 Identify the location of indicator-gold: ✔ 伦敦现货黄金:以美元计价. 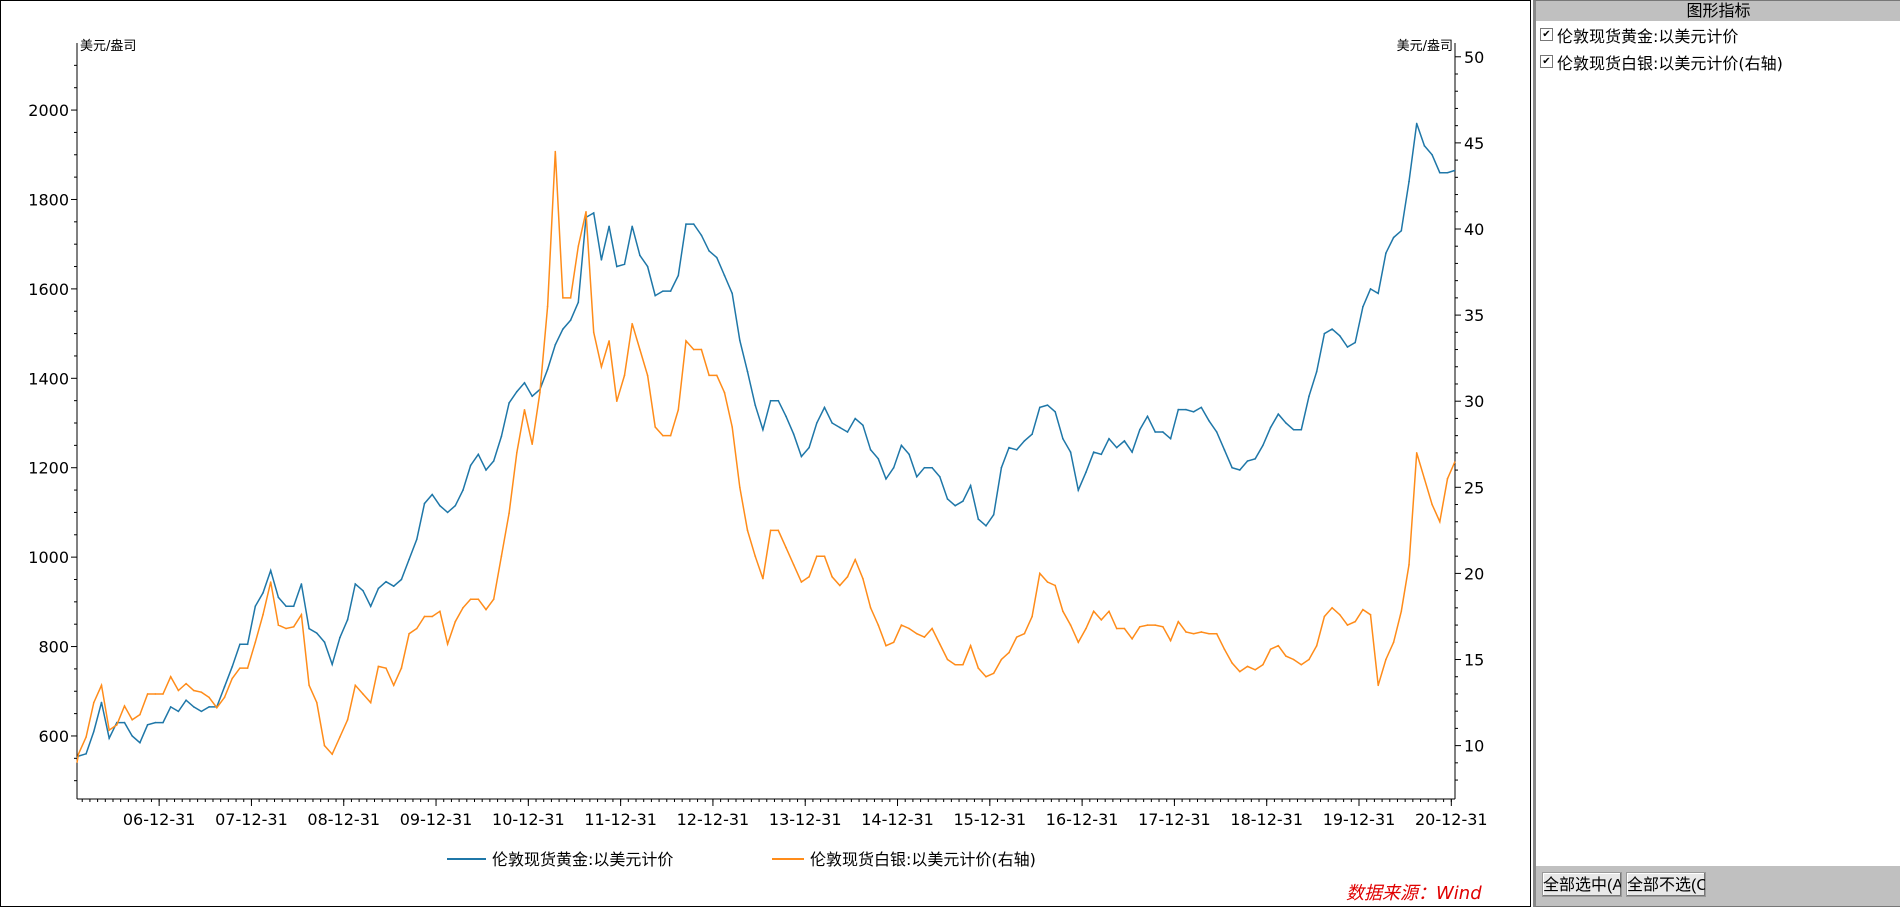
(1718, 34).